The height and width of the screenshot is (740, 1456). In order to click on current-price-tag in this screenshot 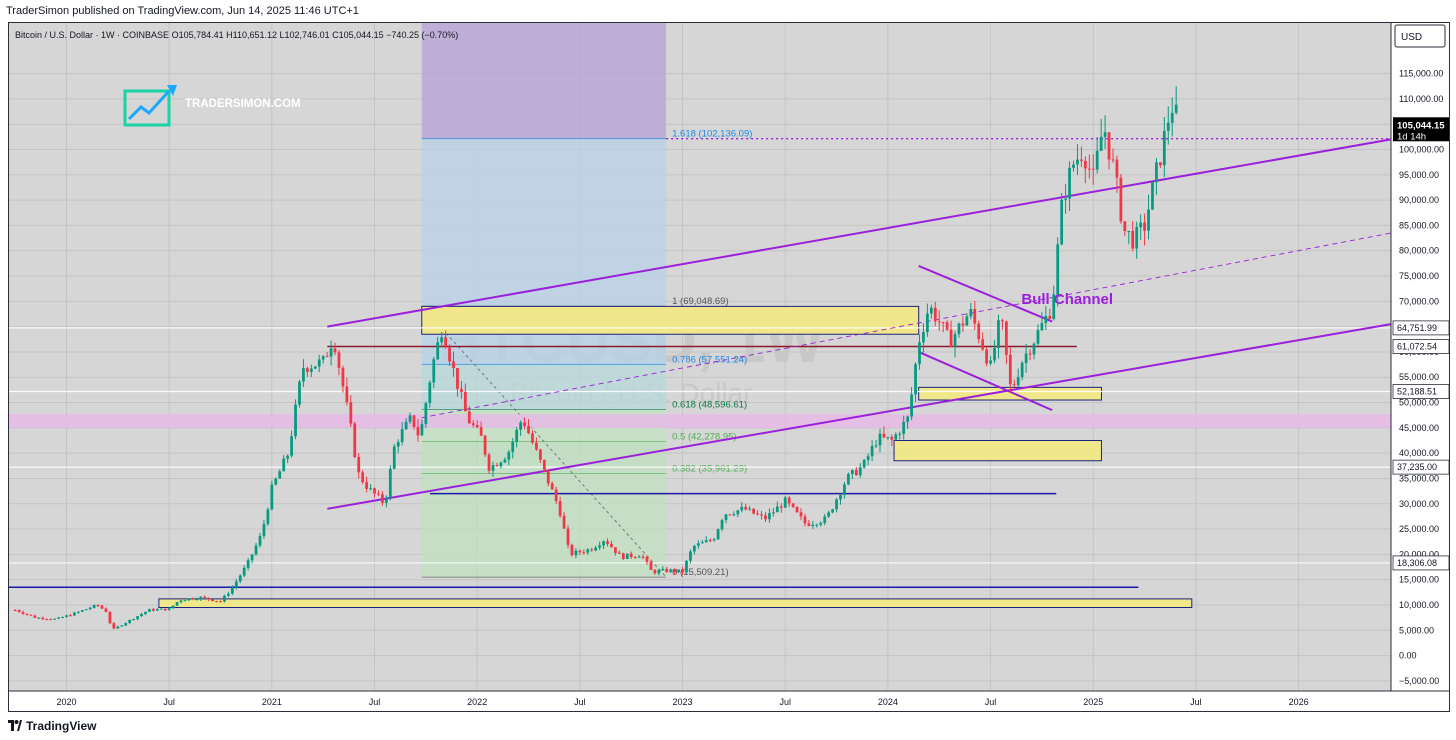, I will do `click(1421, 129)`.